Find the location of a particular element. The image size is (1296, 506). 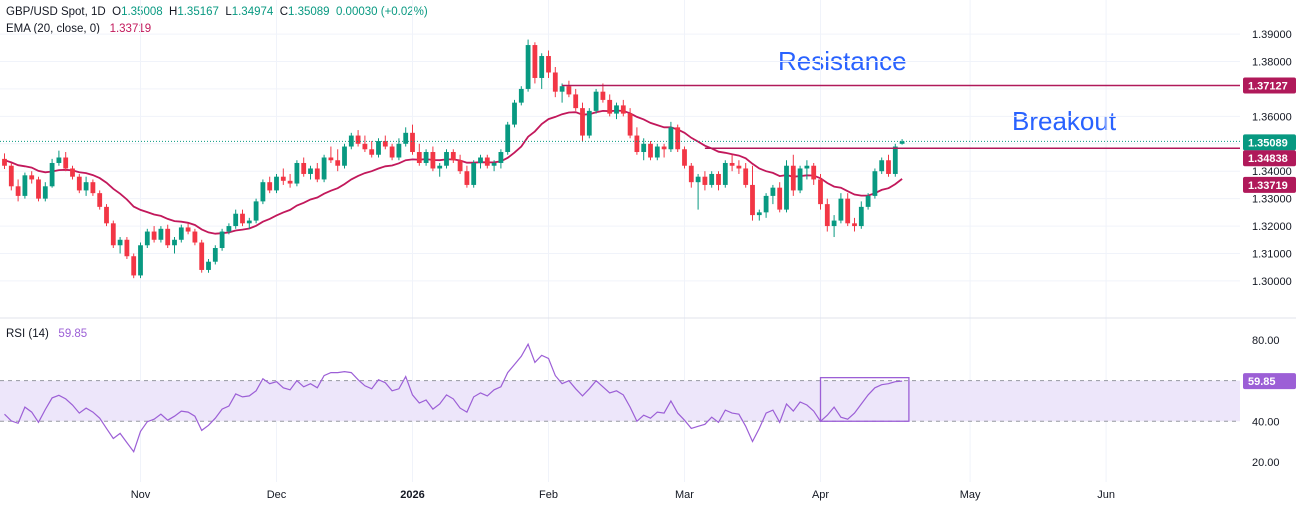

symbol-label: GBP/USD Spot, 1D is located at coordinates (56, 12).